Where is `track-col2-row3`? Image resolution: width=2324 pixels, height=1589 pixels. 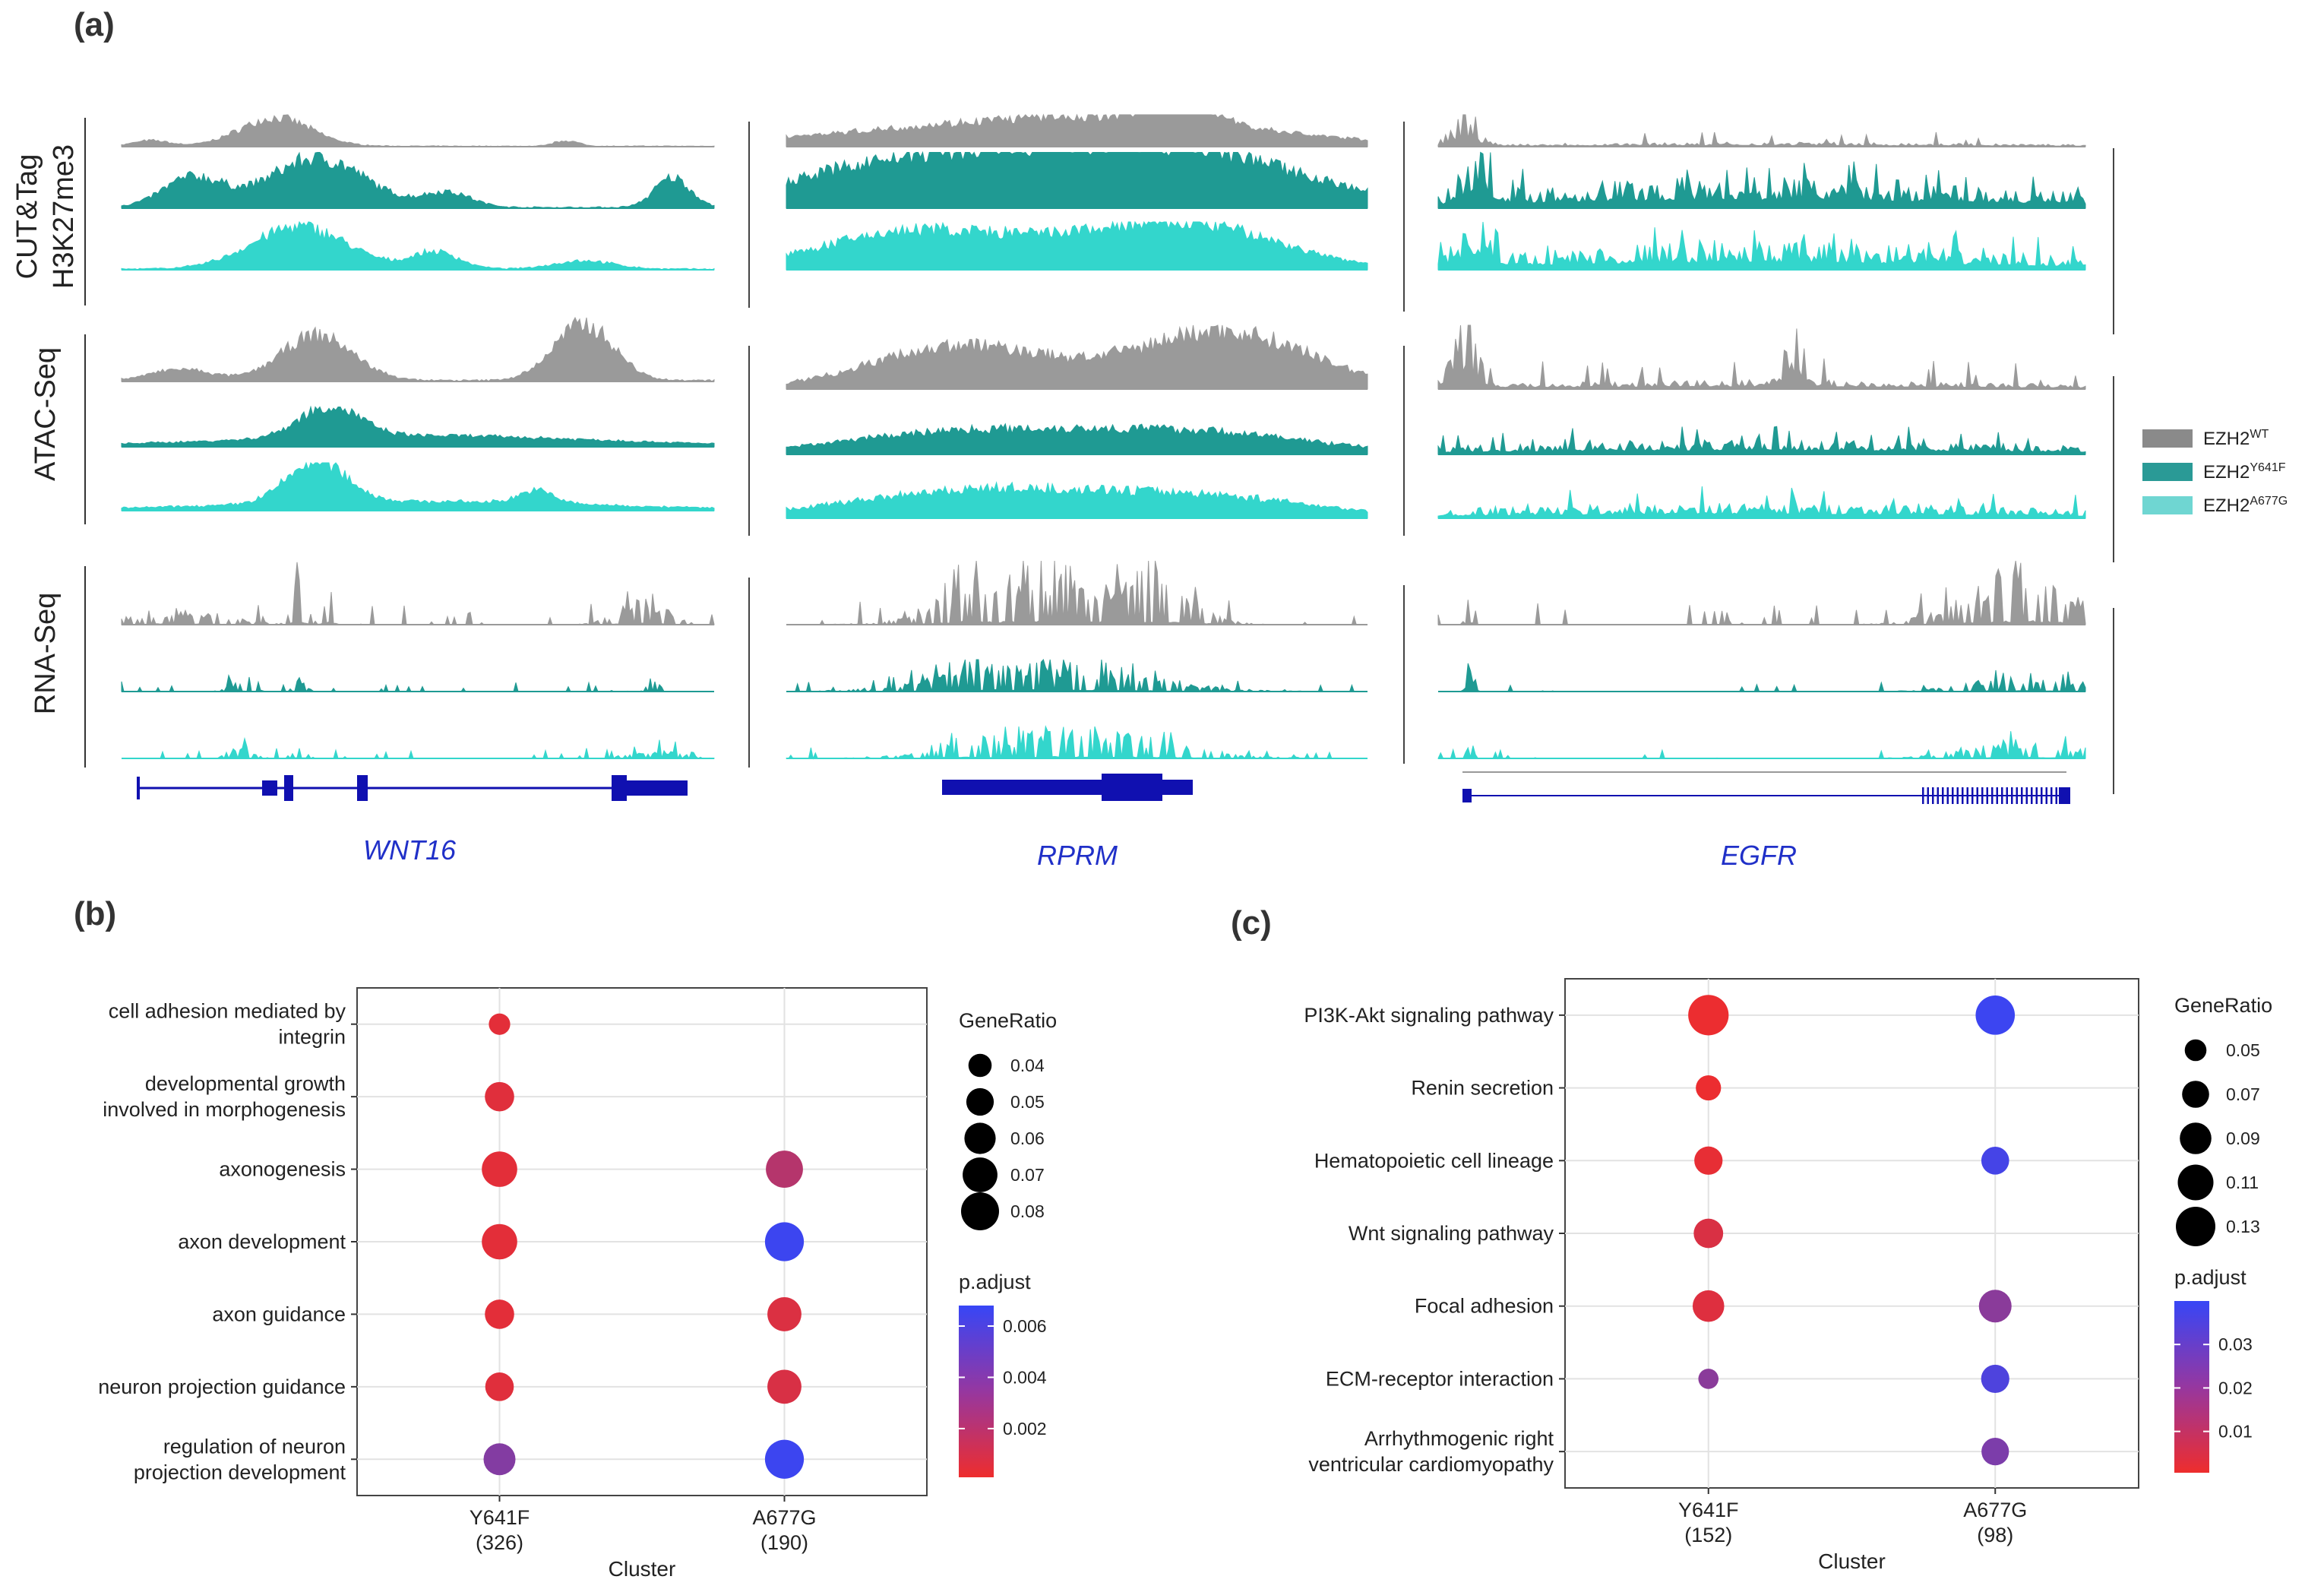 track-col2-row3 is located at coordinates (1761, 357).